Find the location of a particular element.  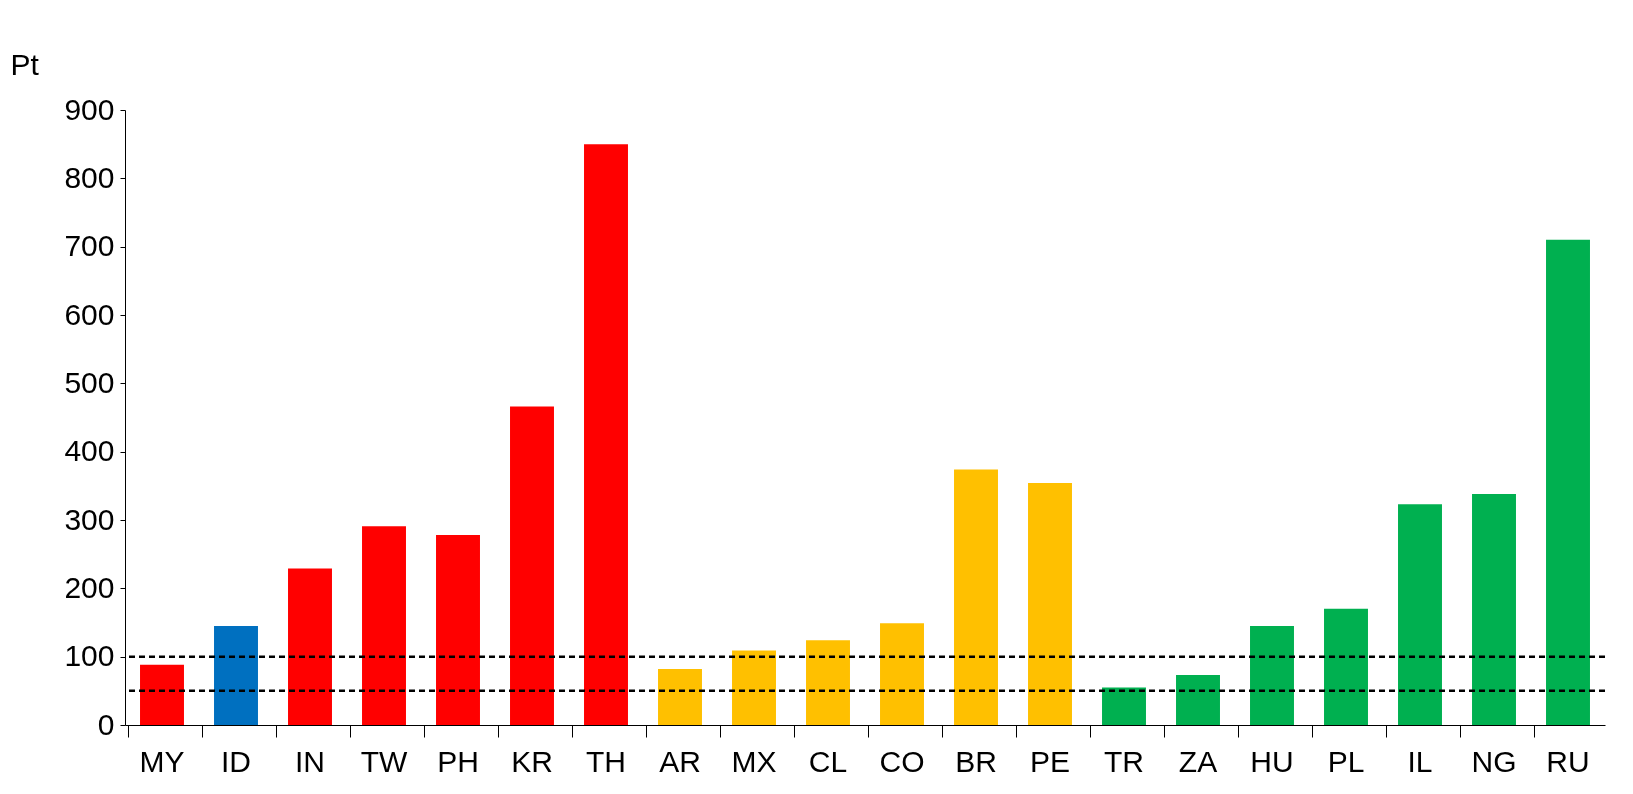

x-tick-label: CO is located at coordinates (902, 761).